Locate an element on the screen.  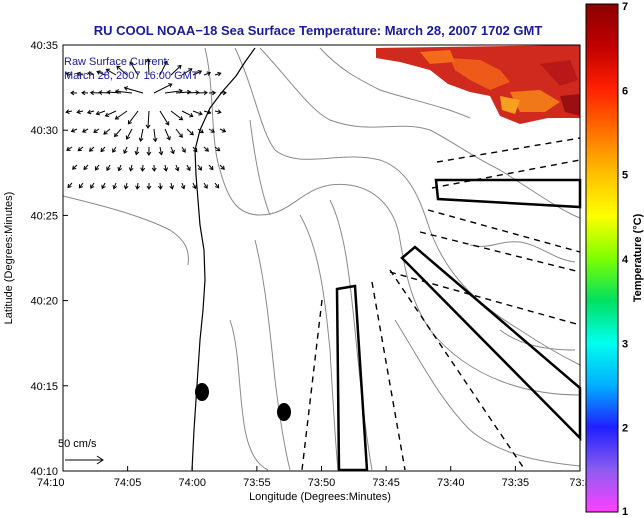
colorbar-tick-label: 6 is located at coordinates (625, 91).